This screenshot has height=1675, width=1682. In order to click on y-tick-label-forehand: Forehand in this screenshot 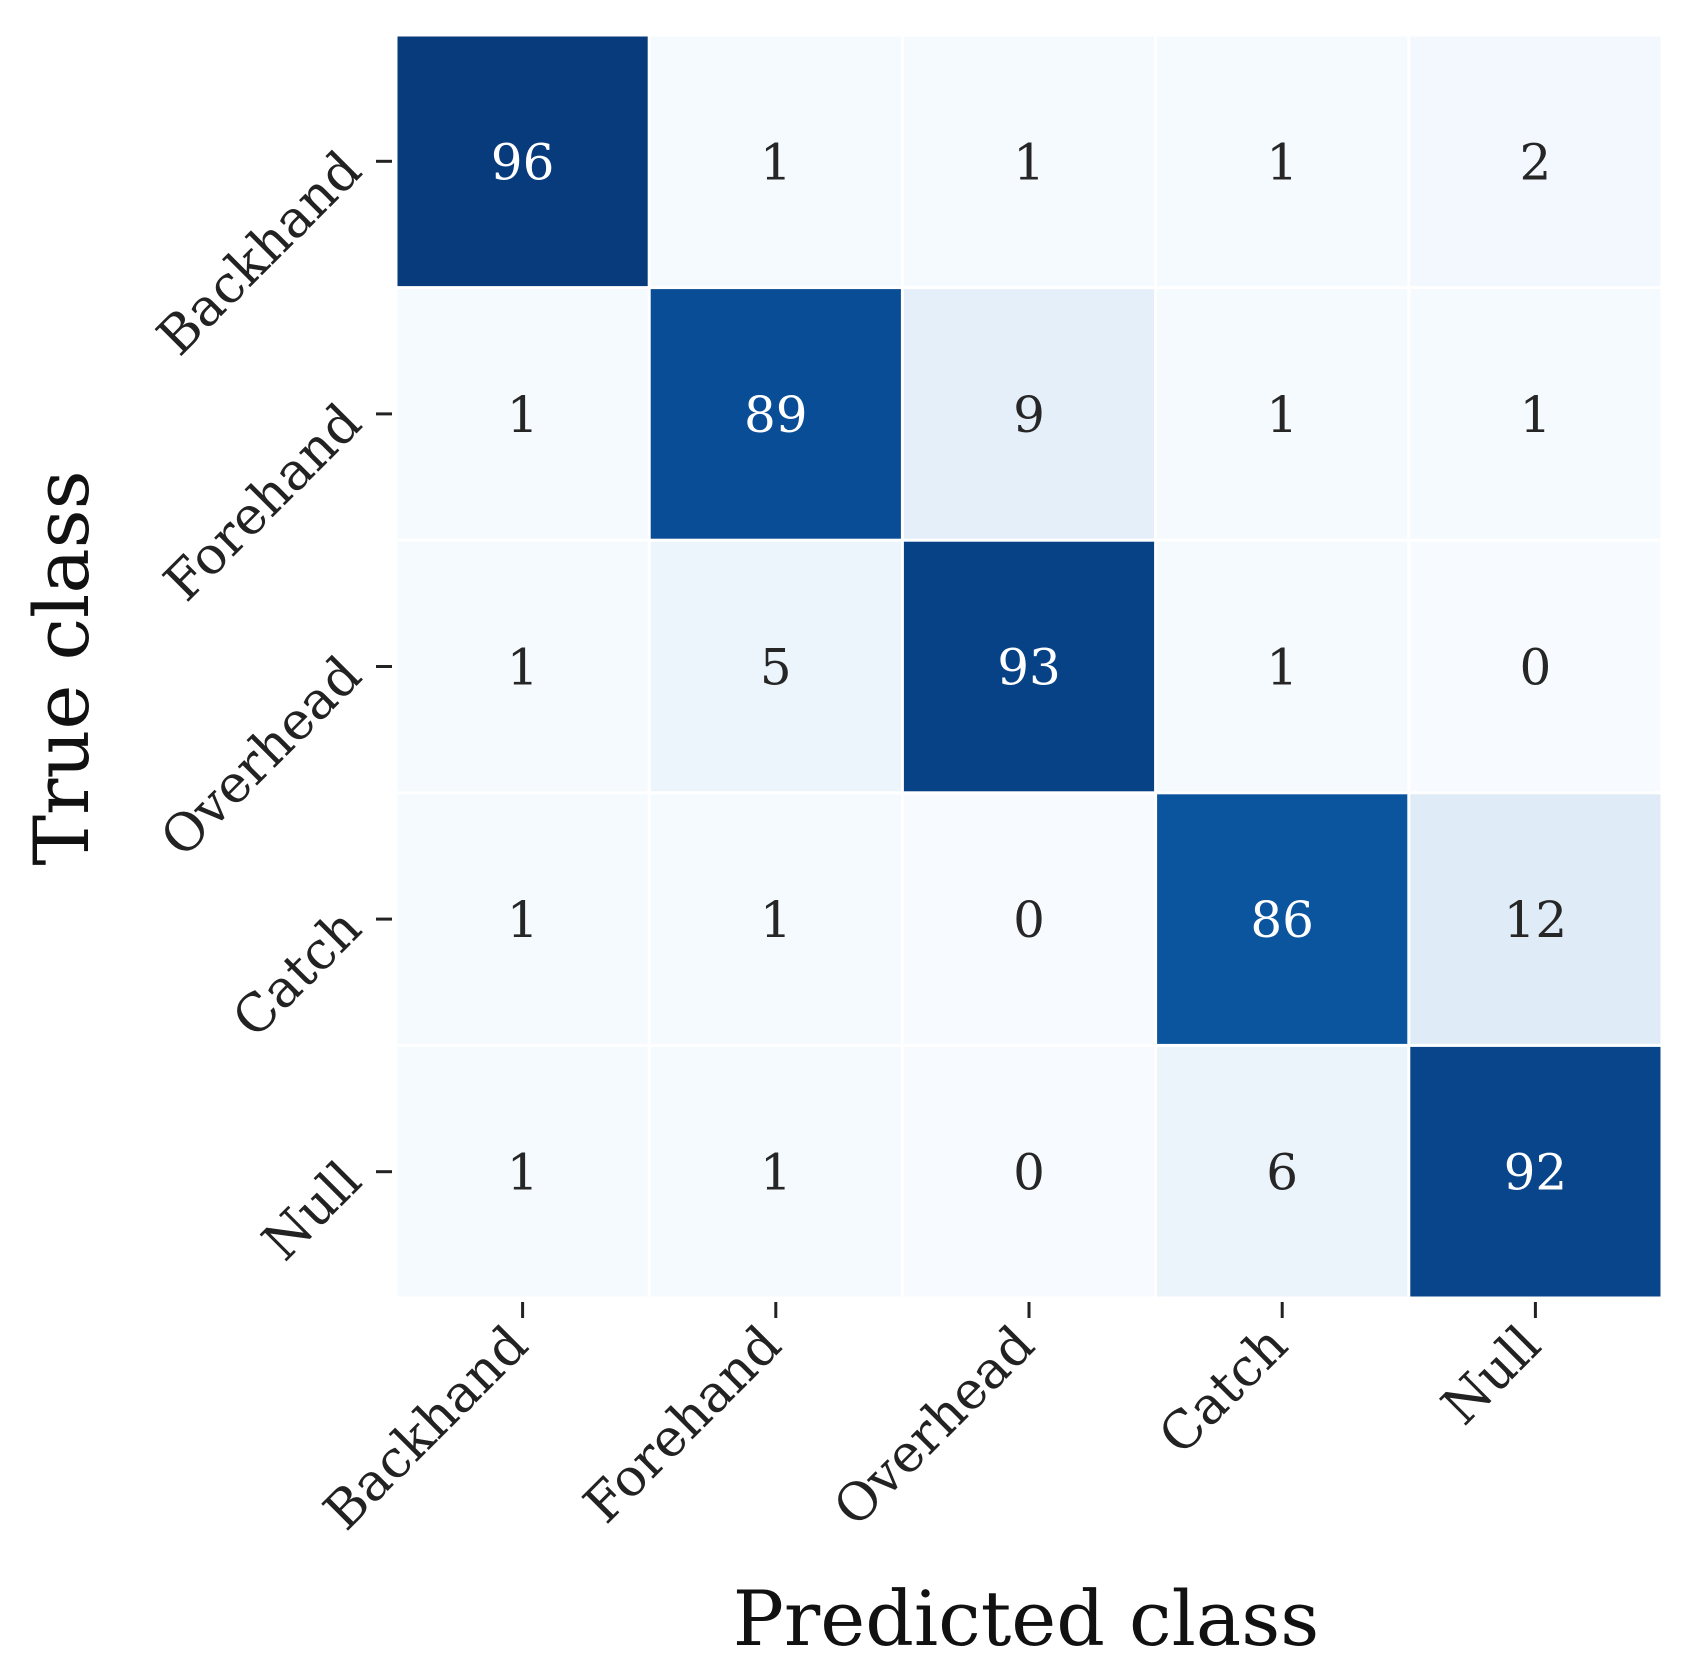, I will do `click(263, 503)`.